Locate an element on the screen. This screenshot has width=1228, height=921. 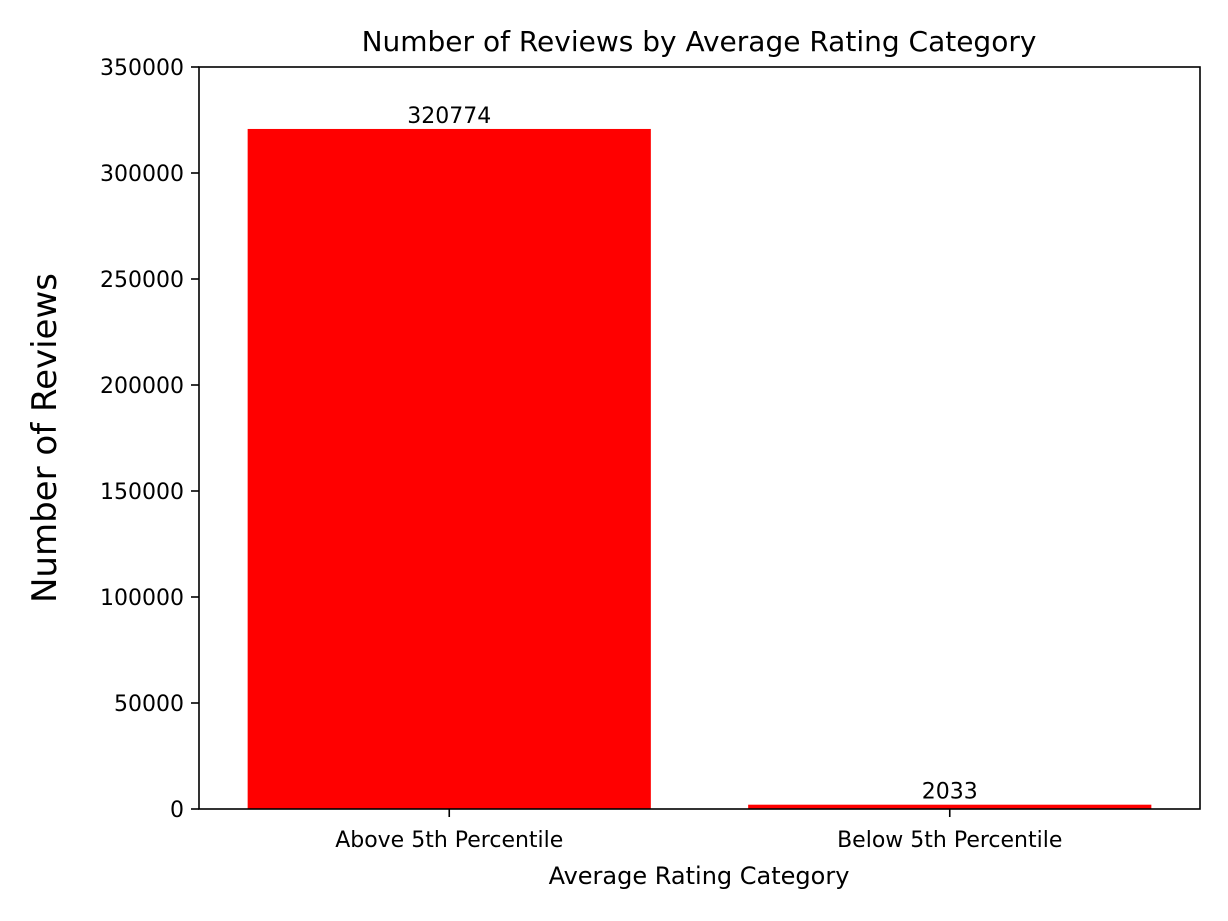
x-axis: Above 5th Percentile Below 5th Percentile is located at coordinates (698, 831).